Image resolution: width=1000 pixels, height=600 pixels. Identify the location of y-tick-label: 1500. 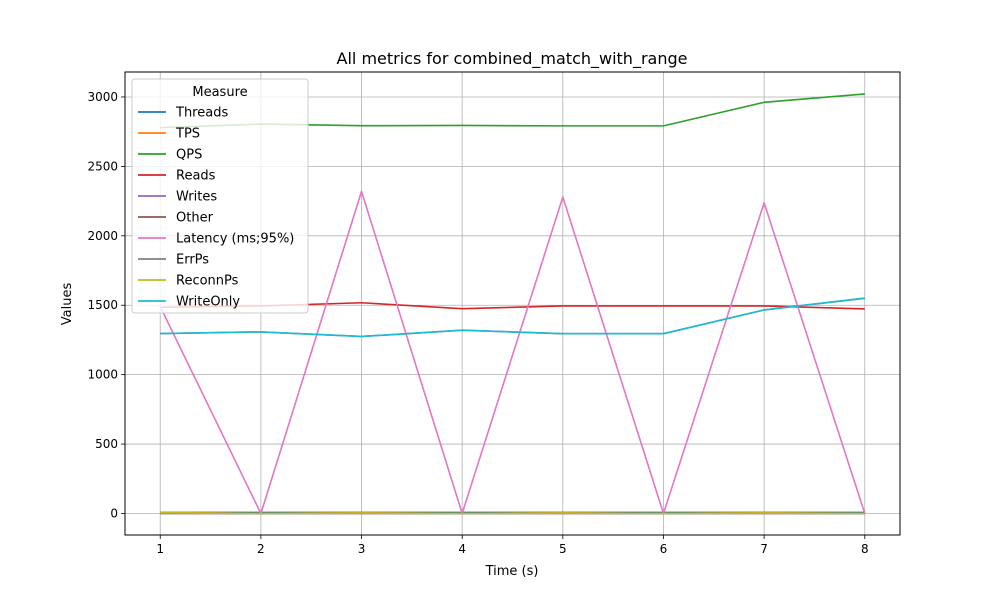
(102, 305).